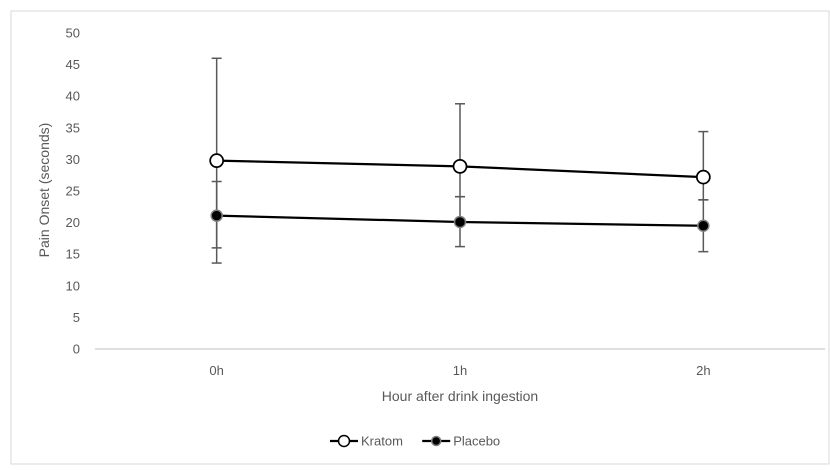 Image resolution: width=830 pixels, height=470 pixels. What do you see at coordinates (73, 222) in the screenshot?
I see `y-tick-label: 20` at bounding box center [73, 222].